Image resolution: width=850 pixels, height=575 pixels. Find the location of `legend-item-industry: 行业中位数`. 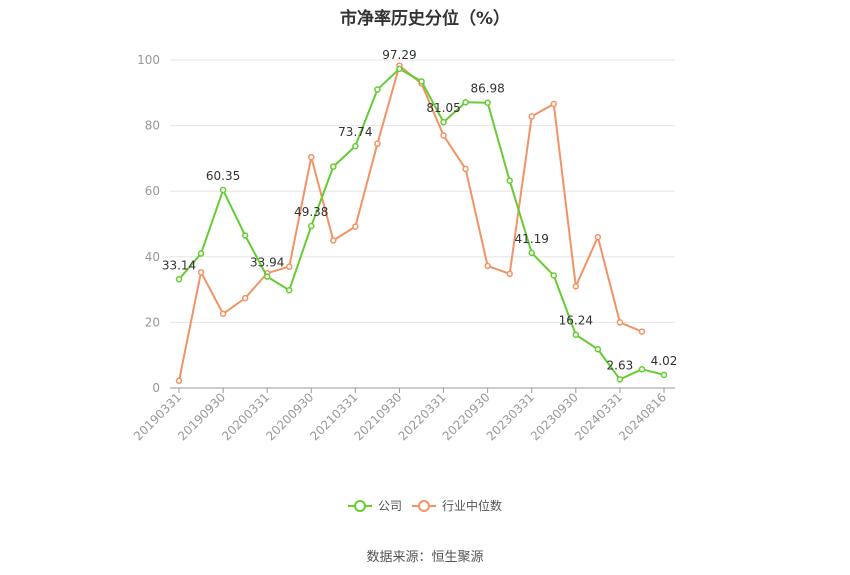

legend-item-industry: 行业中位数 is located at coordinates (457, 505).